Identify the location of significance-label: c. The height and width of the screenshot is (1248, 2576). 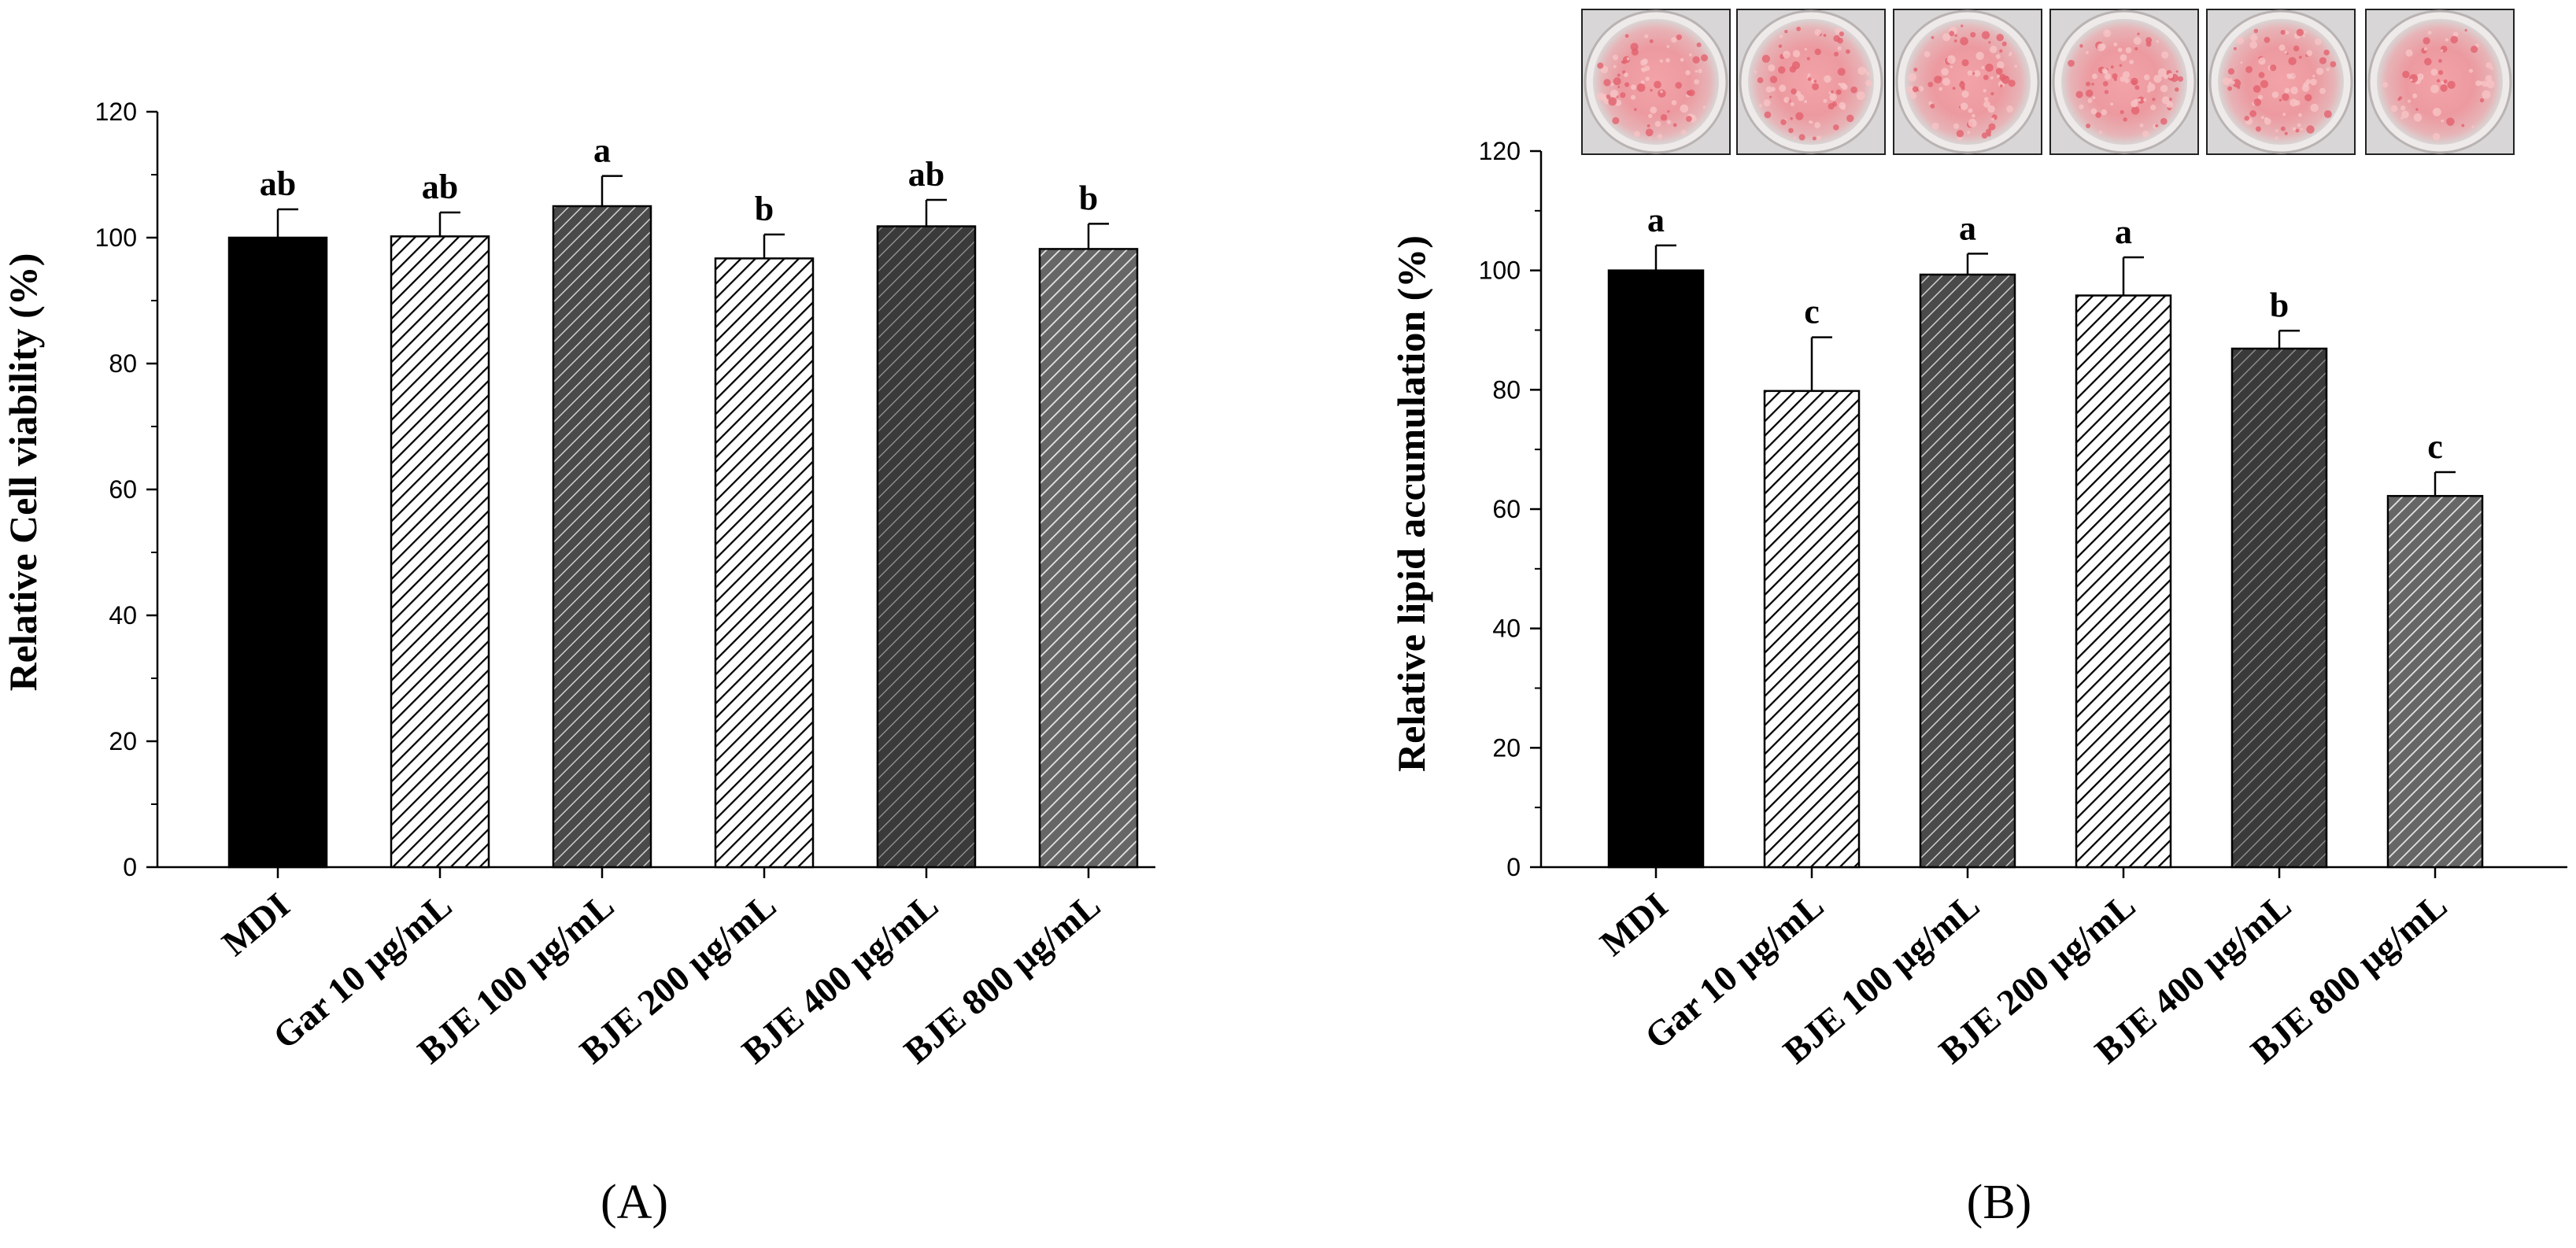
(1812, 312).